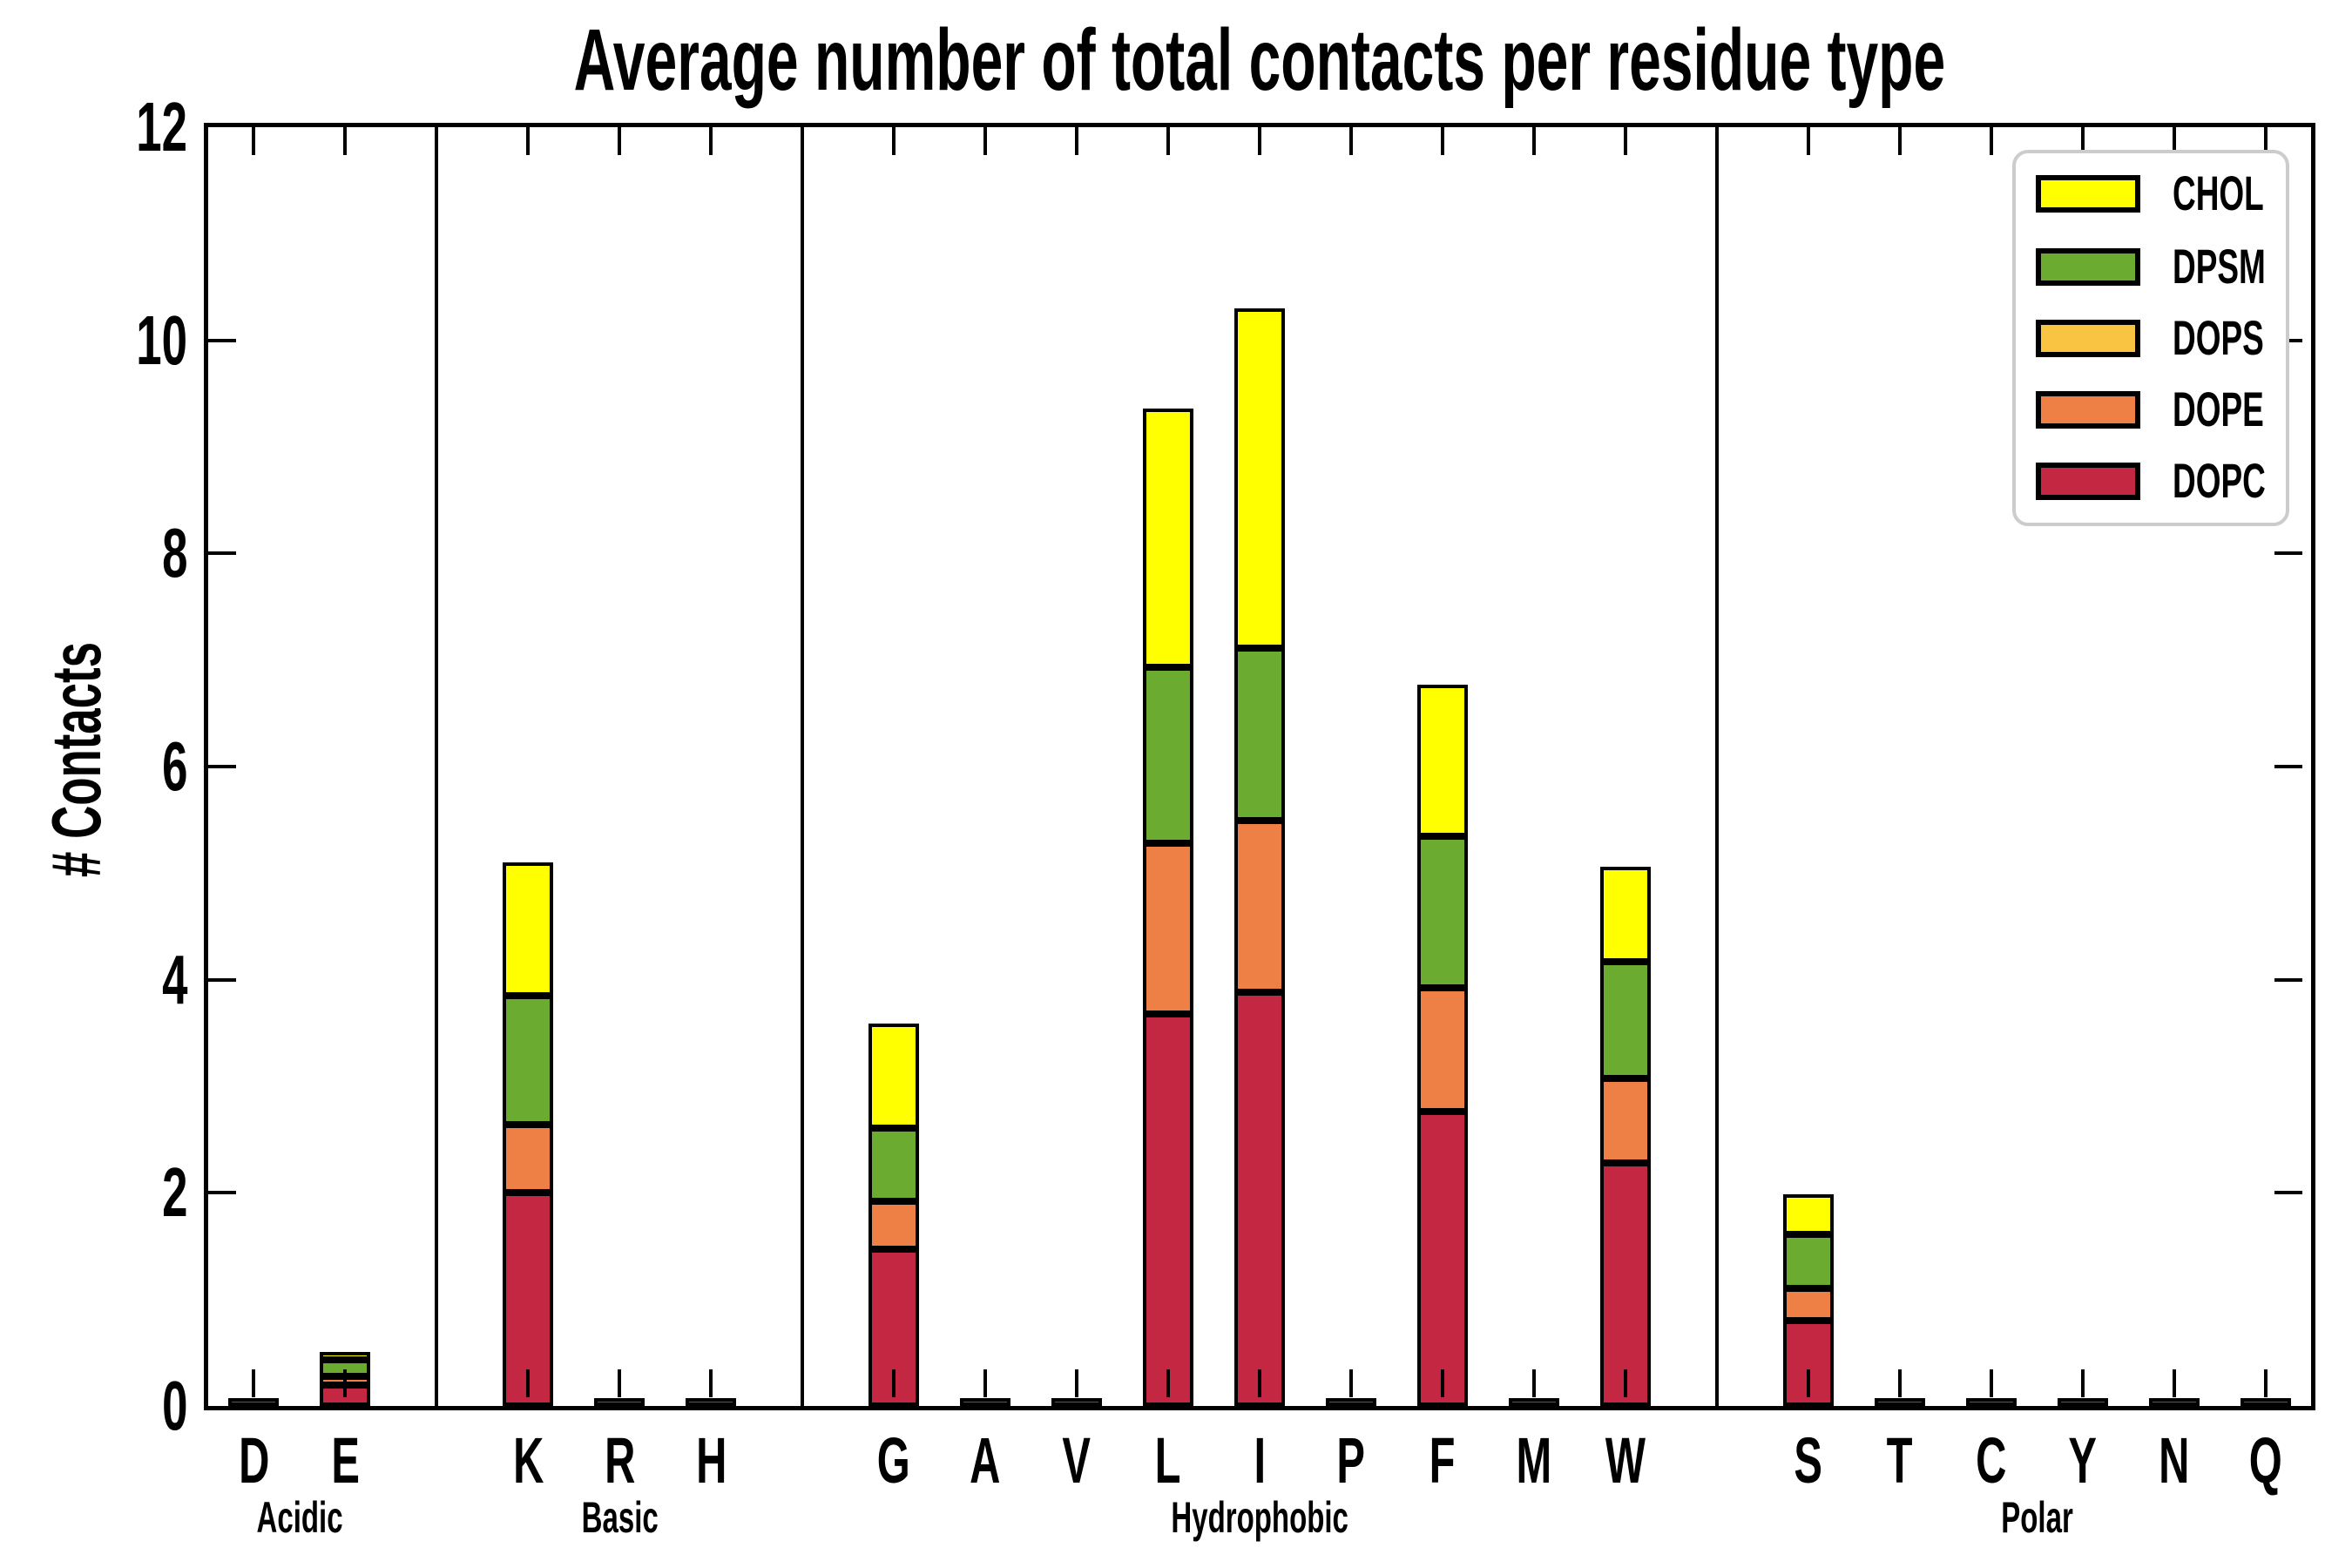 The image size is (2352, 1568). What do you see at coordinates (254, 1460) in the screenshot?
I see `x-tick-label-text: D` at bounding box center [254, 1460].